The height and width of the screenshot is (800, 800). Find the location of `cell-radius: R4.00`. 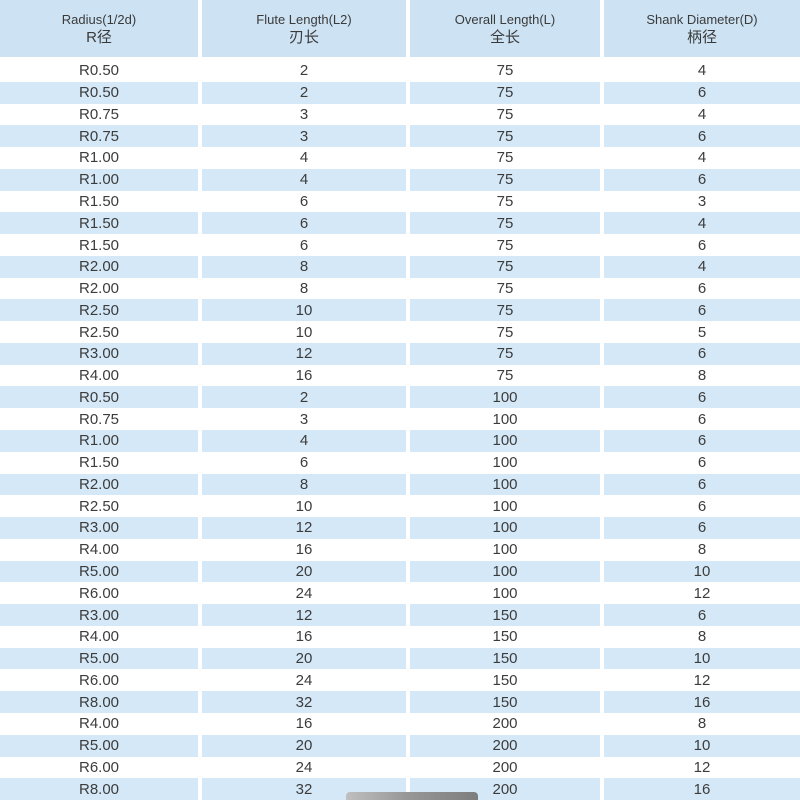

cell-radius: R4.00 is located at coordinates (99, 723).